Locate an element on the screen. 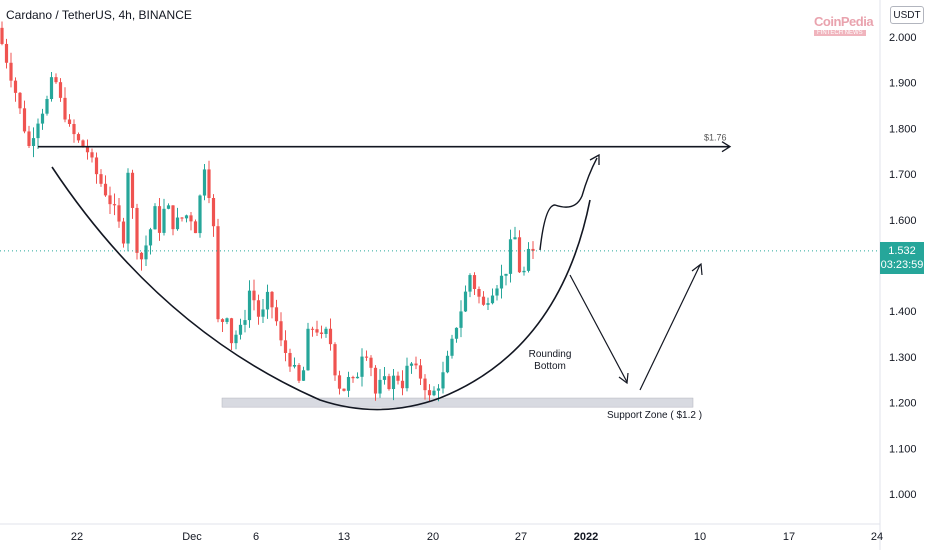  y-tick-label: 1.300 is located at coordinates (903, 358).